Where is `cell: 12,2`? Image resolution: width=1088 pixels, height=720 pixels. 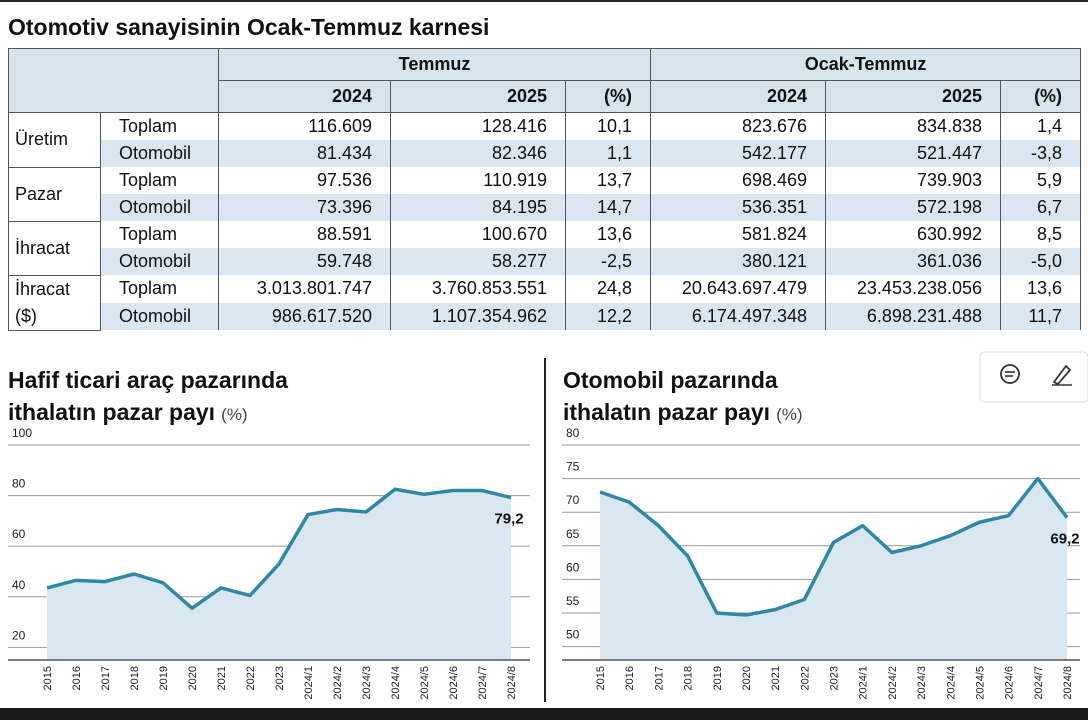
cell: 12,2 is located at coordinates (608, 316).